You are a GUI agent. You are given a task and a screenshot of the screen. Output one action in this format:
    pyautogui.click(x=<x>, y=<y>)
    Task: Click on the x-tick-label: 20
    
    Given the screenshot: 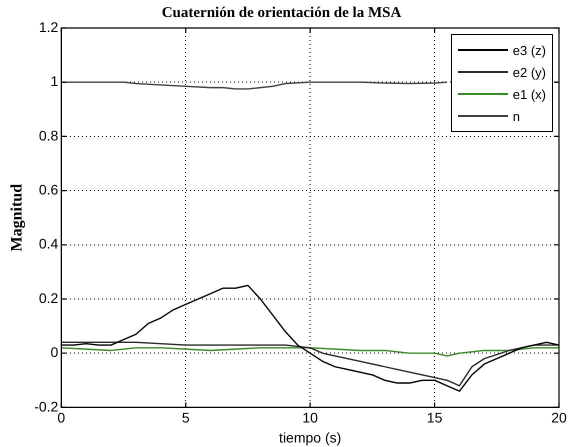 What is the action you would take?
    pyautogui.click(x=559, y=418)
    